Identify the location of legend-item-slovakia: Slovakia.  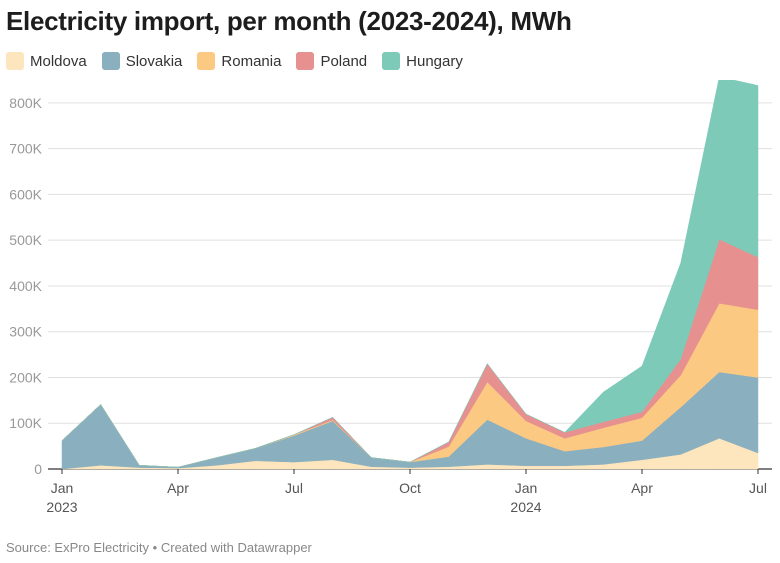
(142, 61).